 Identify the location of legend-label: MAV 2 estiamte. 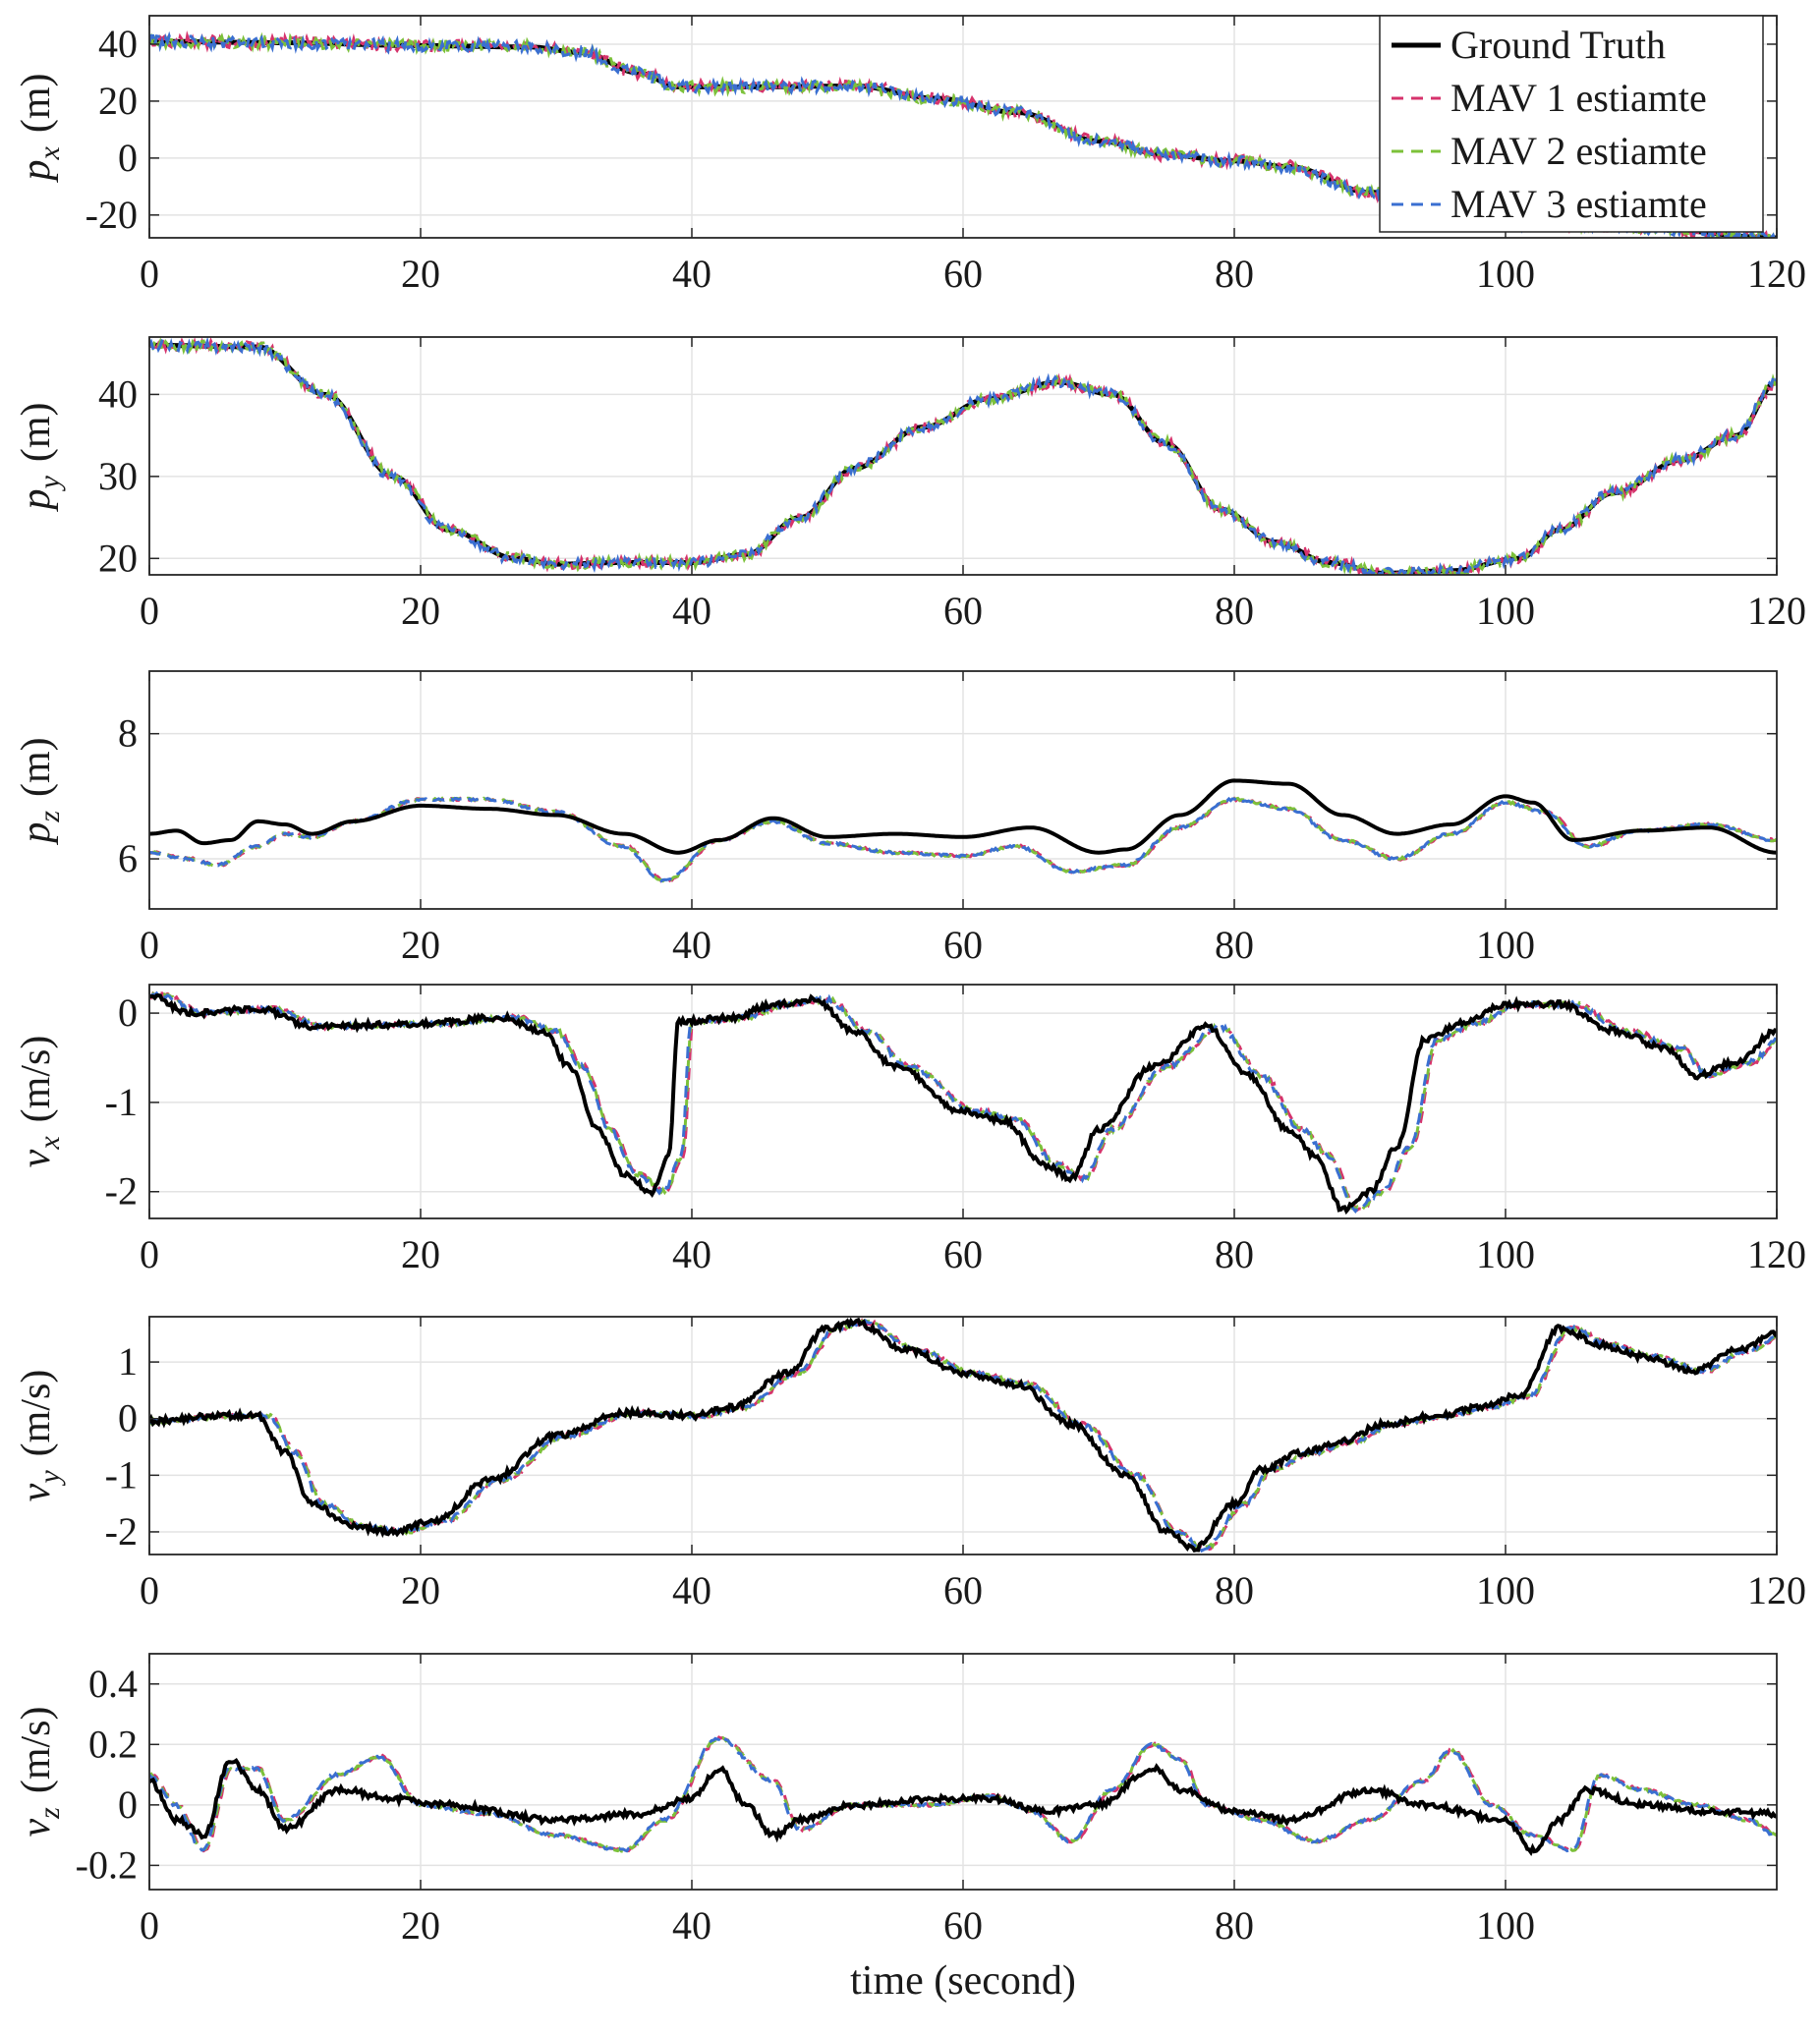
(1578, 151).